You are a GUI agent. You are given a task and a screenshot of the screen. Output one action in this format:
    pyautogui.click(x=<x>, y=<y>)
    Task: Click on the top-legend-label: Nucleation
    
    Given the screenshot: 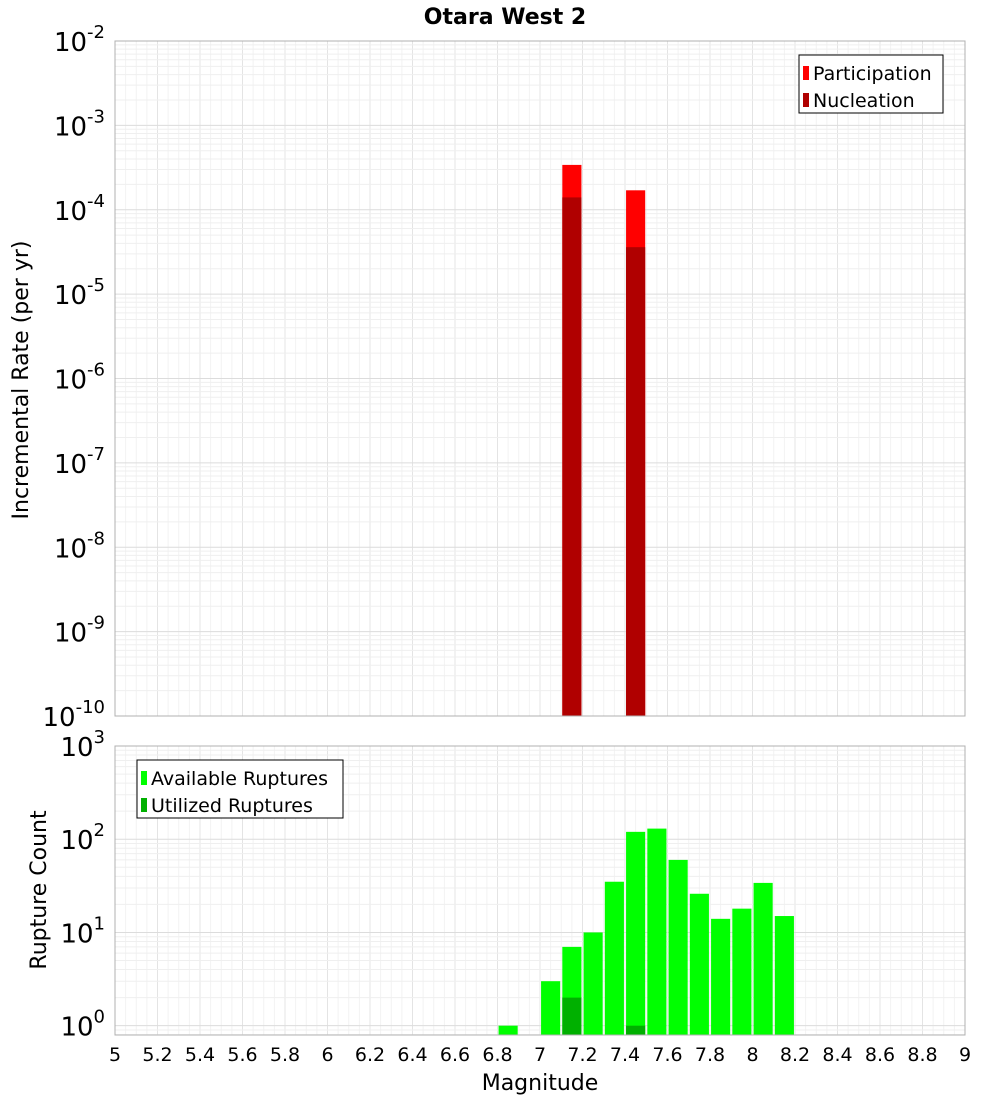 What is the action you would take?
    pyautogui.click(x=864, y=101)
    